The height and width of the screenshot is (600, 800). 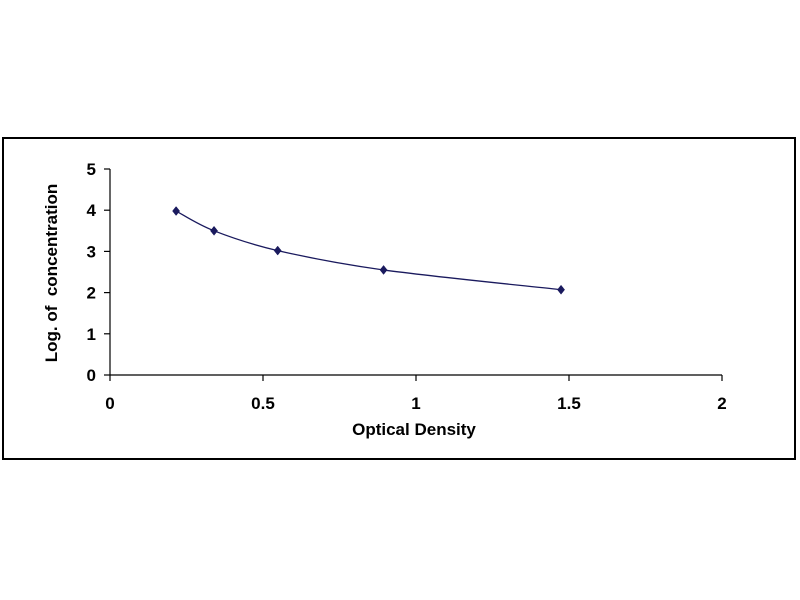 I want to click on y-tick-label: 2, so click(x=91, y=293).